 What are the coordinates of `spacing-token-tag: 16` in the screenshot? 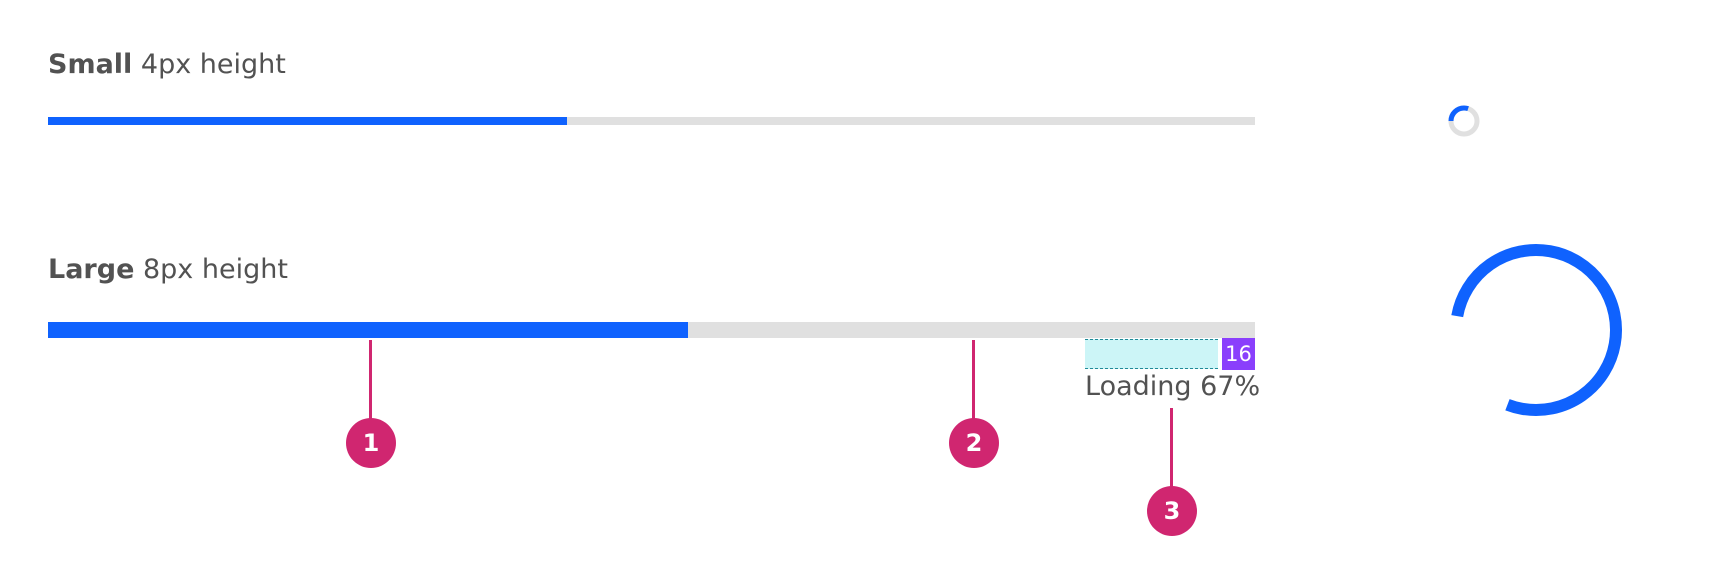 It's located at (1238, 354).